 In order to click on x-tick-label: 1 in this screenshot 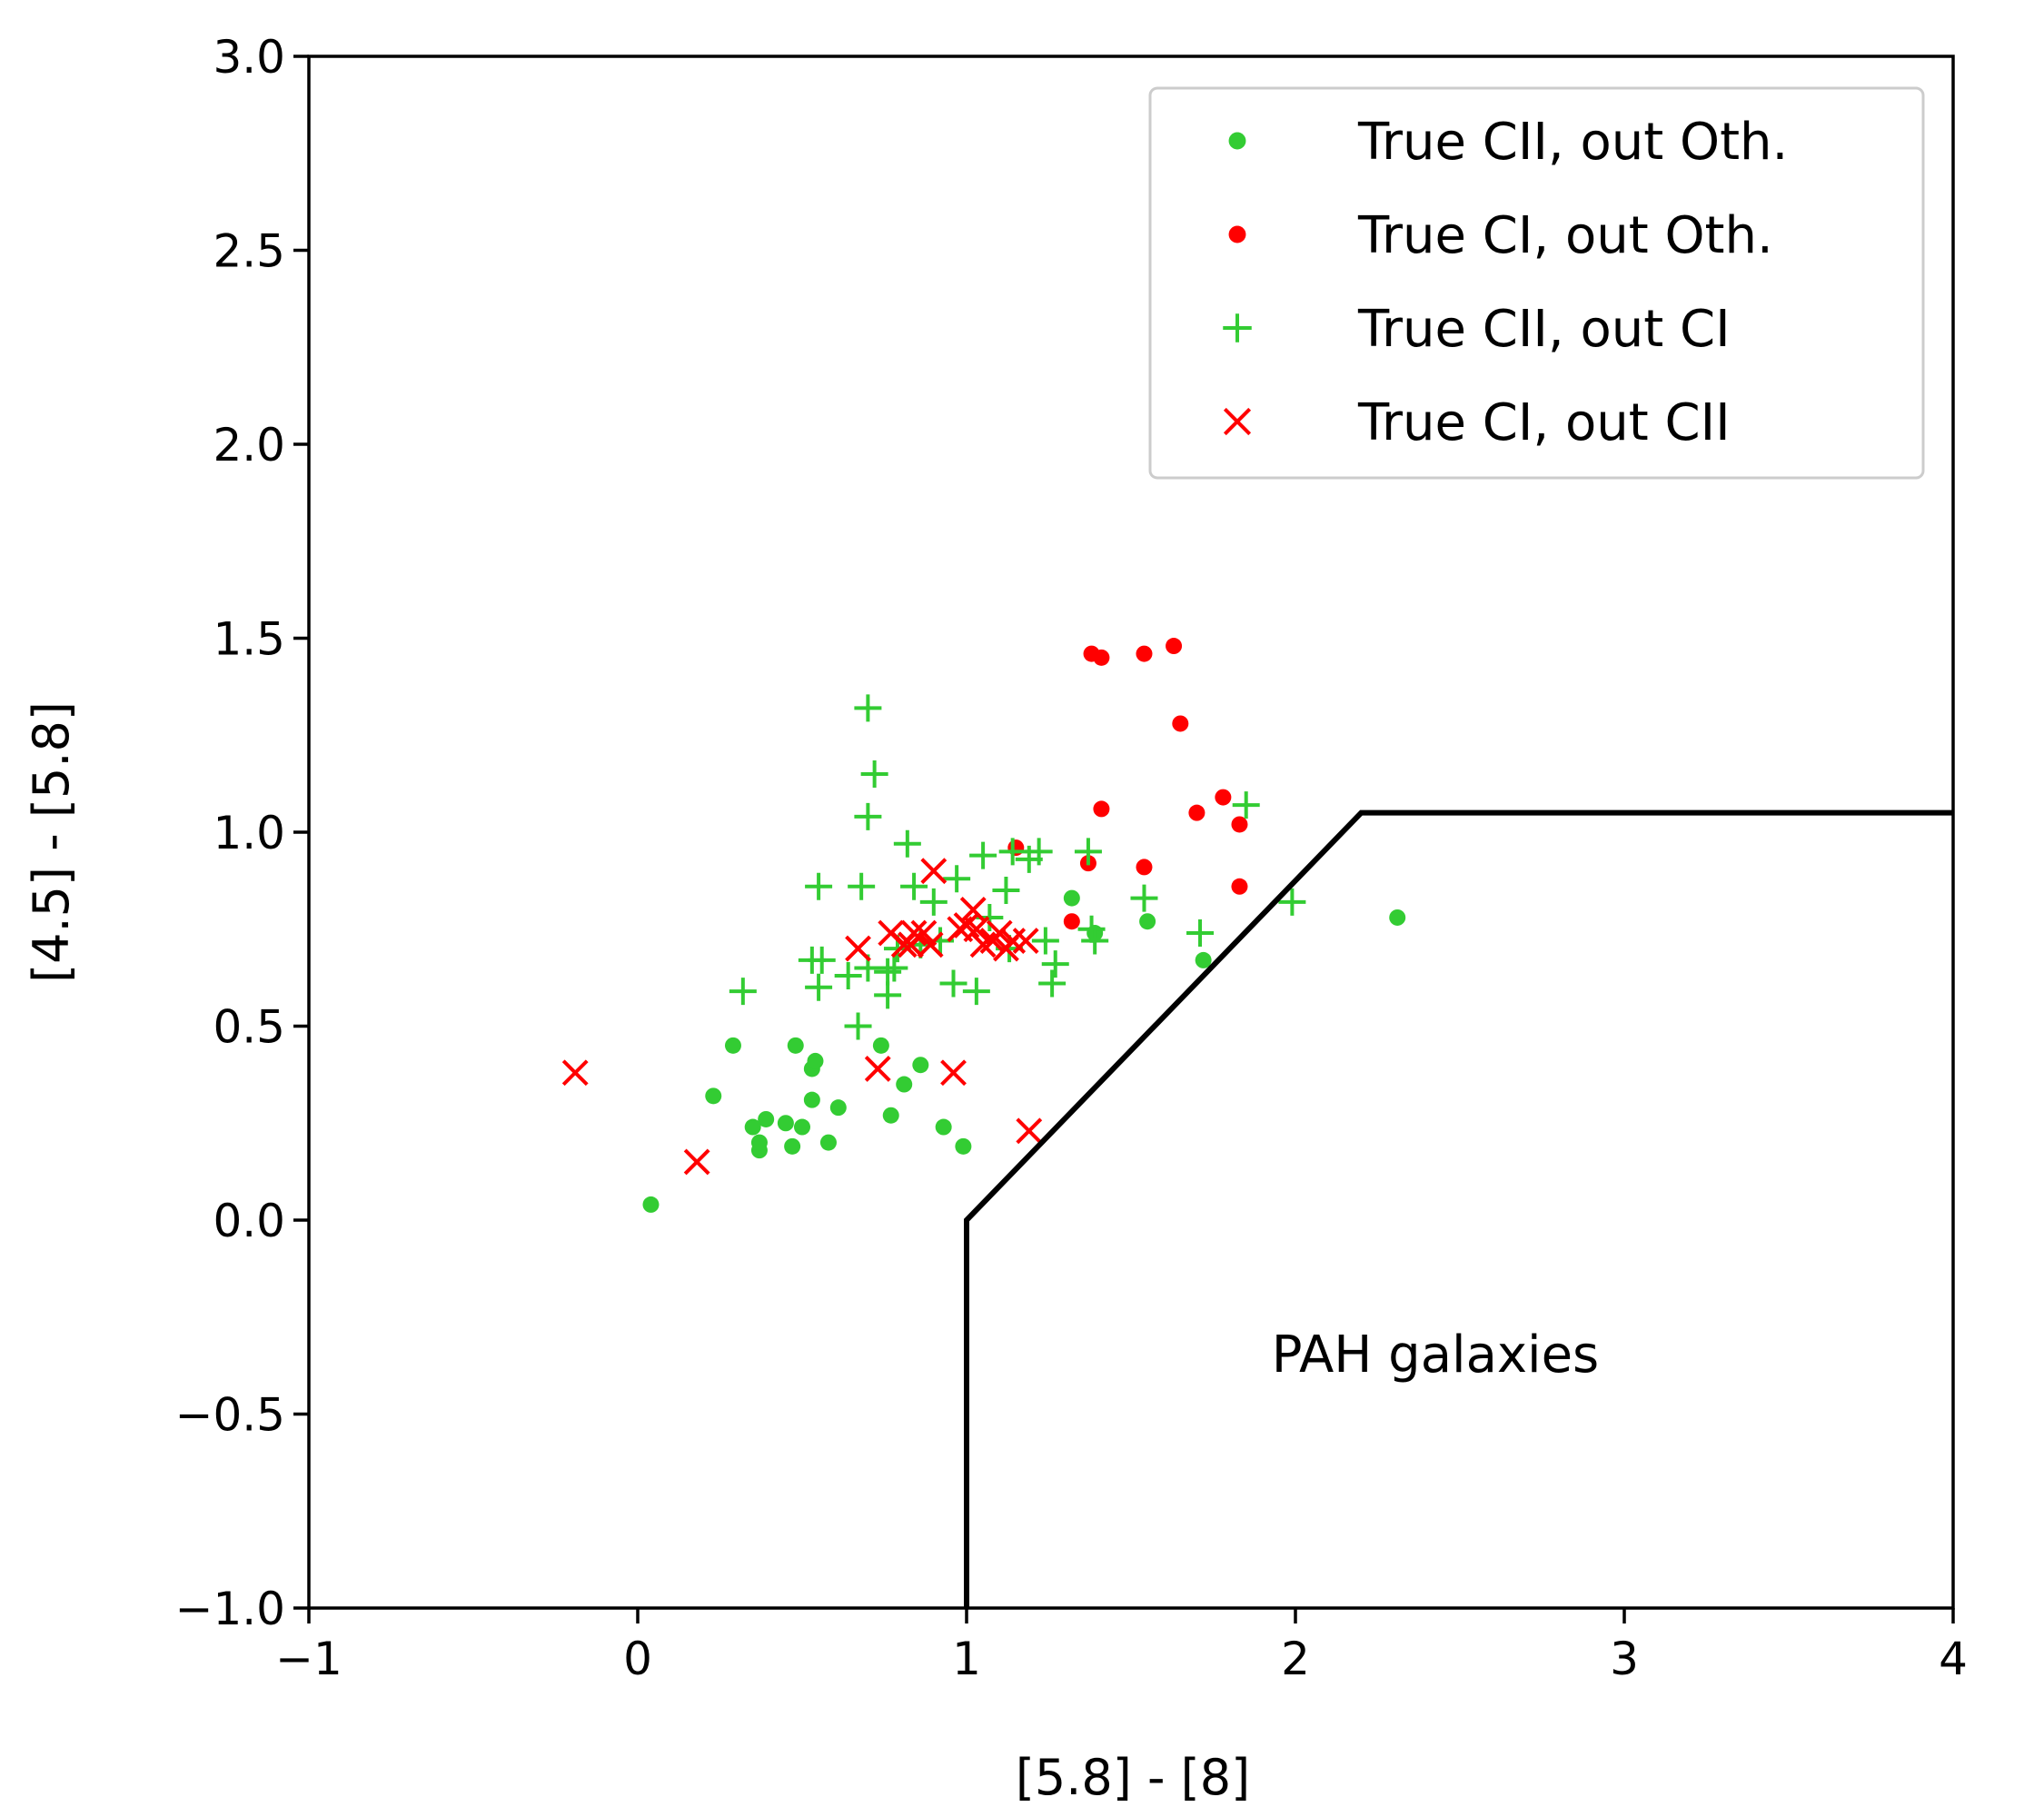, I will do `click(966, 1659)`.